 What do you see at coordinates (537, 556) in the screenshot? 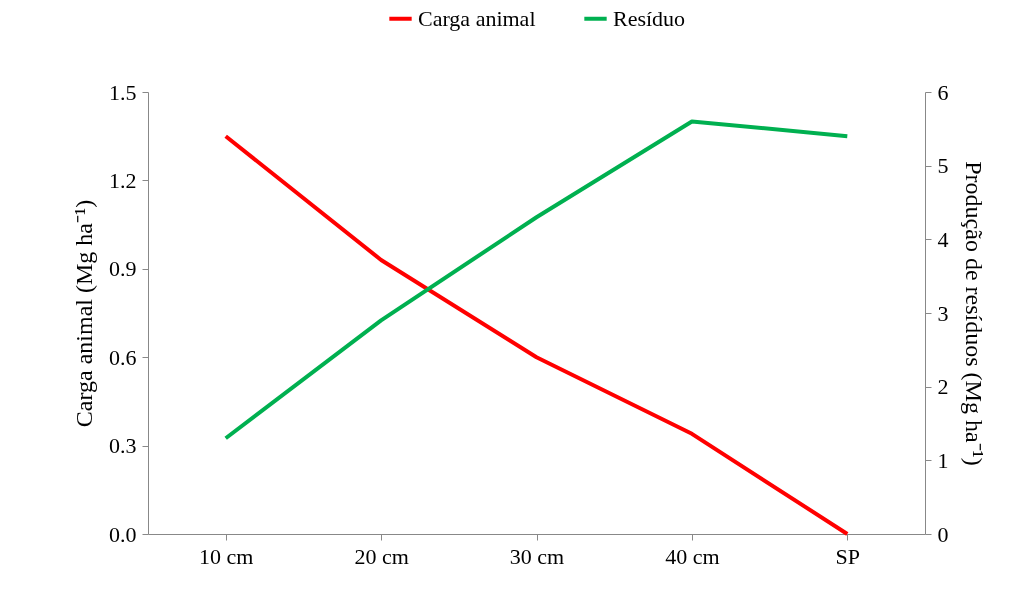
I see `x-tick-label: 30 cm` at bounding box center [537, 556].